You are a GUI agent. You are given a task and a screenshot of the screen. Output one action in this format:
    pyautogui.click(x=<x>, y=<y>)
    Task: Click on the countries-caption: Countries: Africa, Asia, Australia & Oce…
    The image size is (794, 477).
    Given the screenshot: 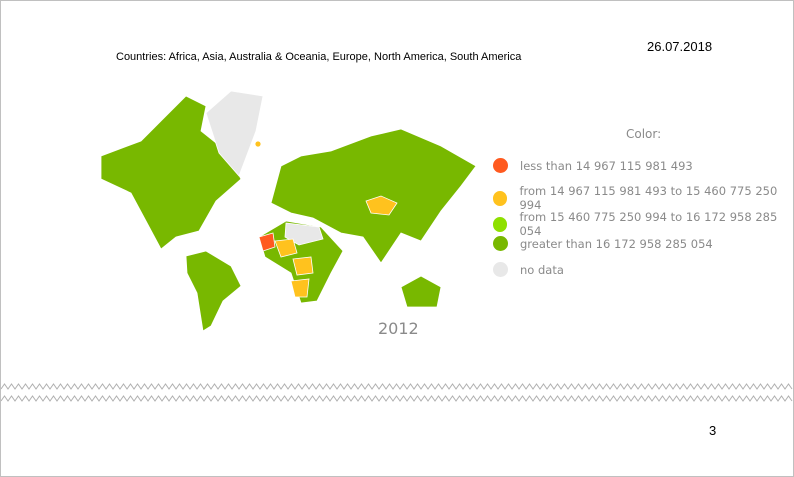 What is the action you would take?
    pyautogui.click(x=319, y=57)
    